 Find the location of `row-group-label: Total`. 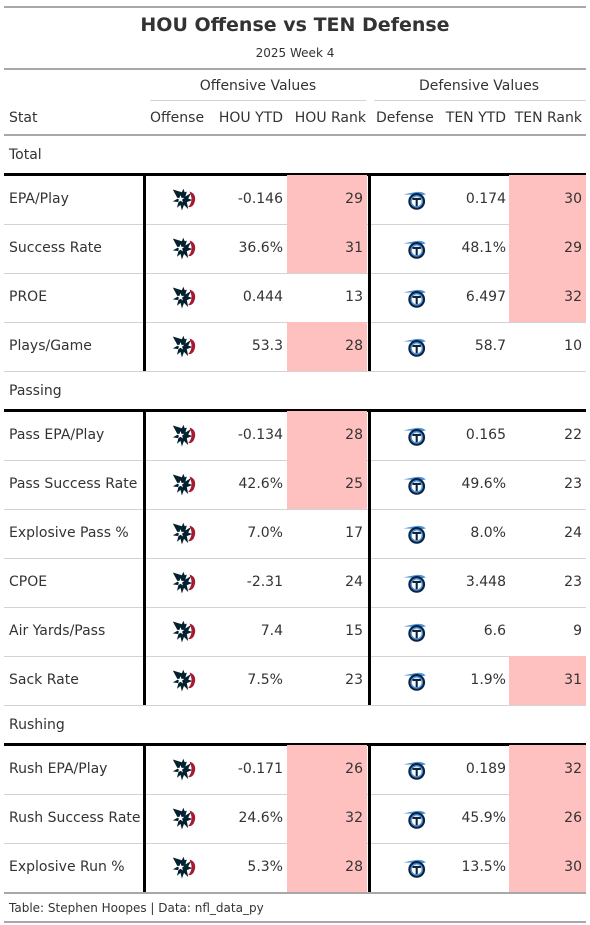

row-group-label: Total is located at coordinates (25, 155).